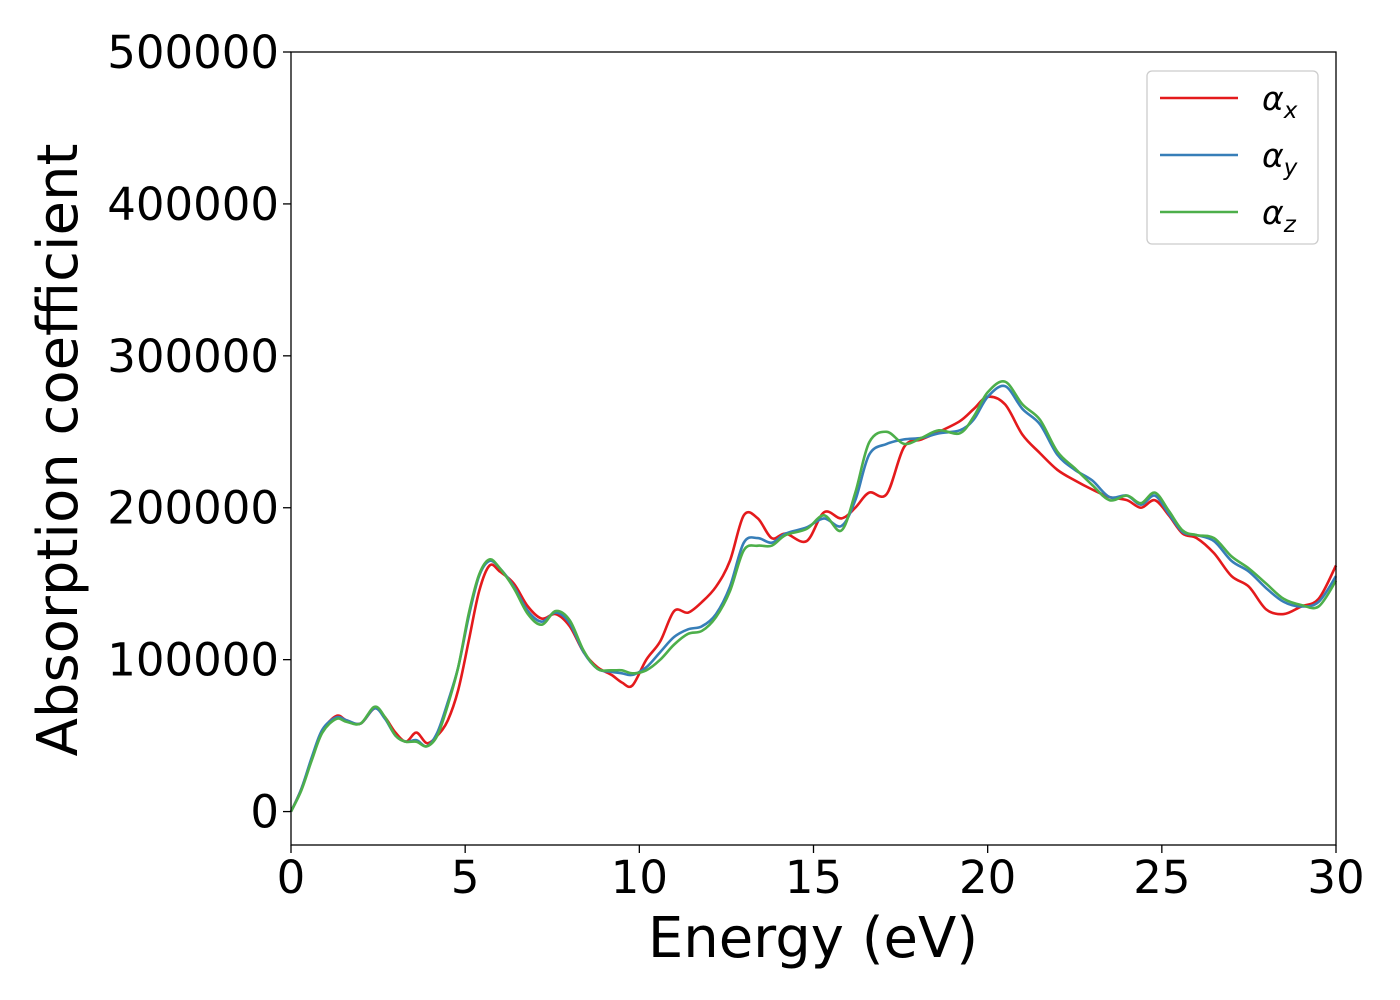  What do you see at coordinates (264, 812) in the screenshot?
I see `y-tick-label: 0` at bounding box center [264, 812].